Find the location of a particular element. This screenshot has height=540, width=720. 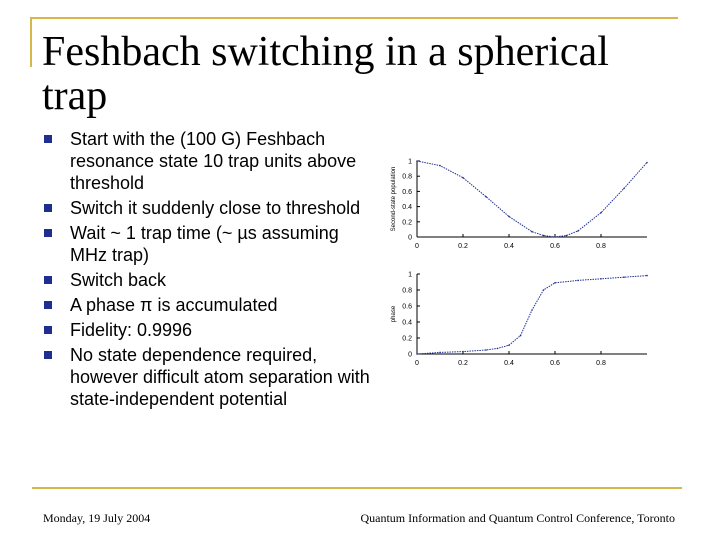

title-top-rule is located at coordinates (355, 18).